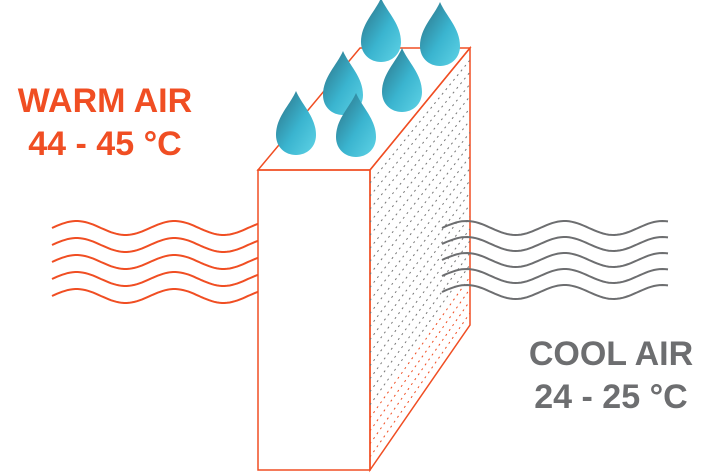 The width and height of the screenshot is (708, 475). Describe the element at coordinates (314, 320) in the screenshot. I see `cooling-pad-front` at that location.